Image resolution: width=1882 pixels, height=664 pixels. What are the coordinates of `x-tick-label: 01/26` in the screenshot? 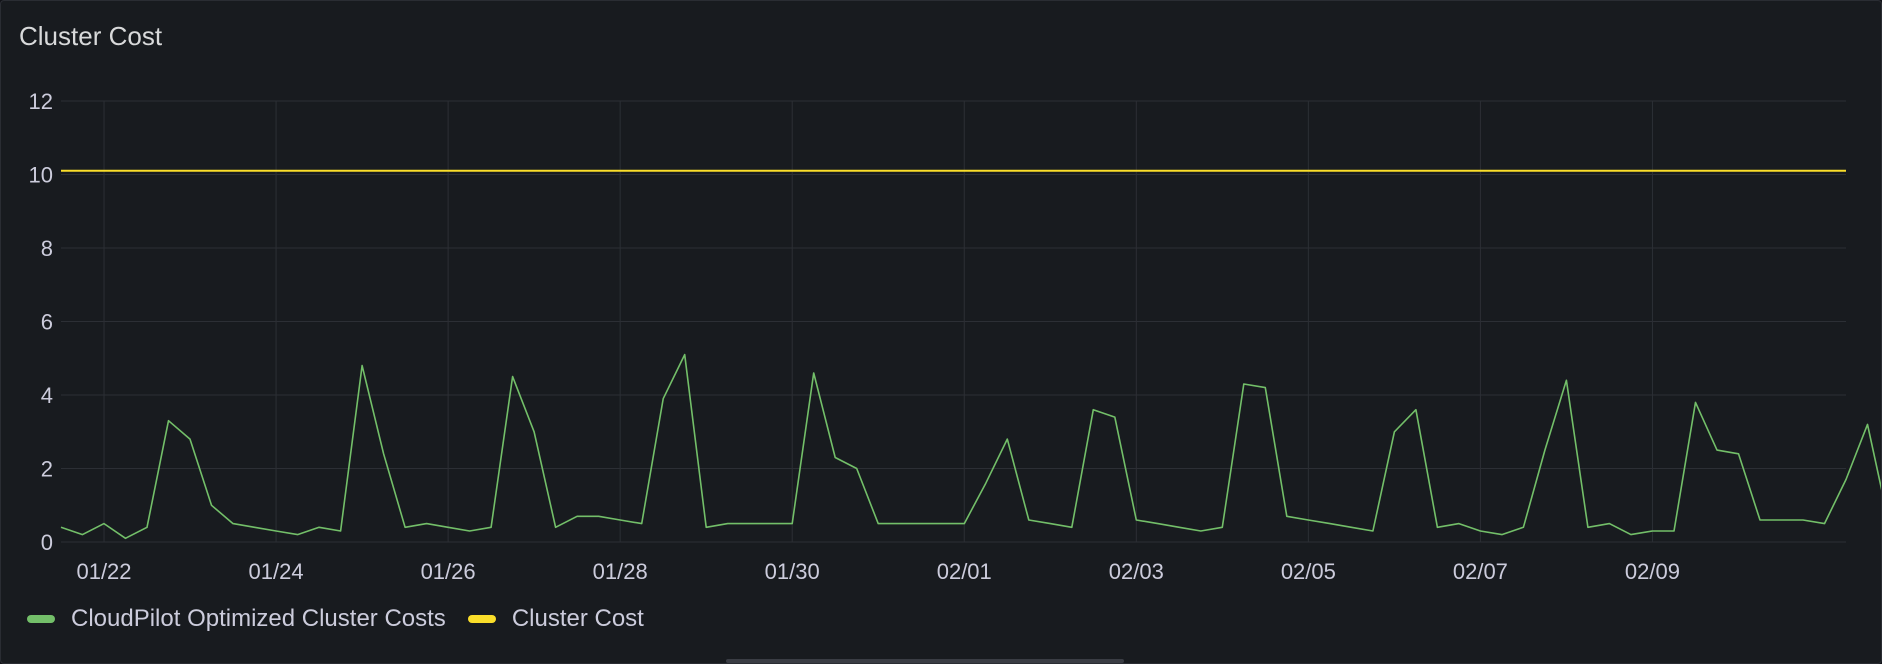 It's located at (448, 571).